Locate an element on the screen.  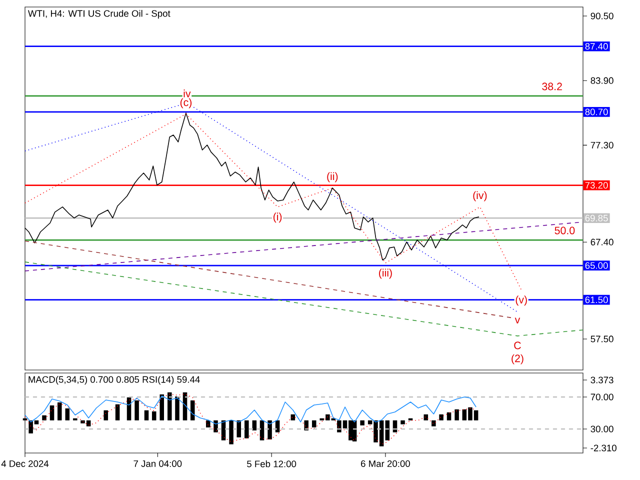
ref-line-label: 61.50 is located at coordinates (596, 300).